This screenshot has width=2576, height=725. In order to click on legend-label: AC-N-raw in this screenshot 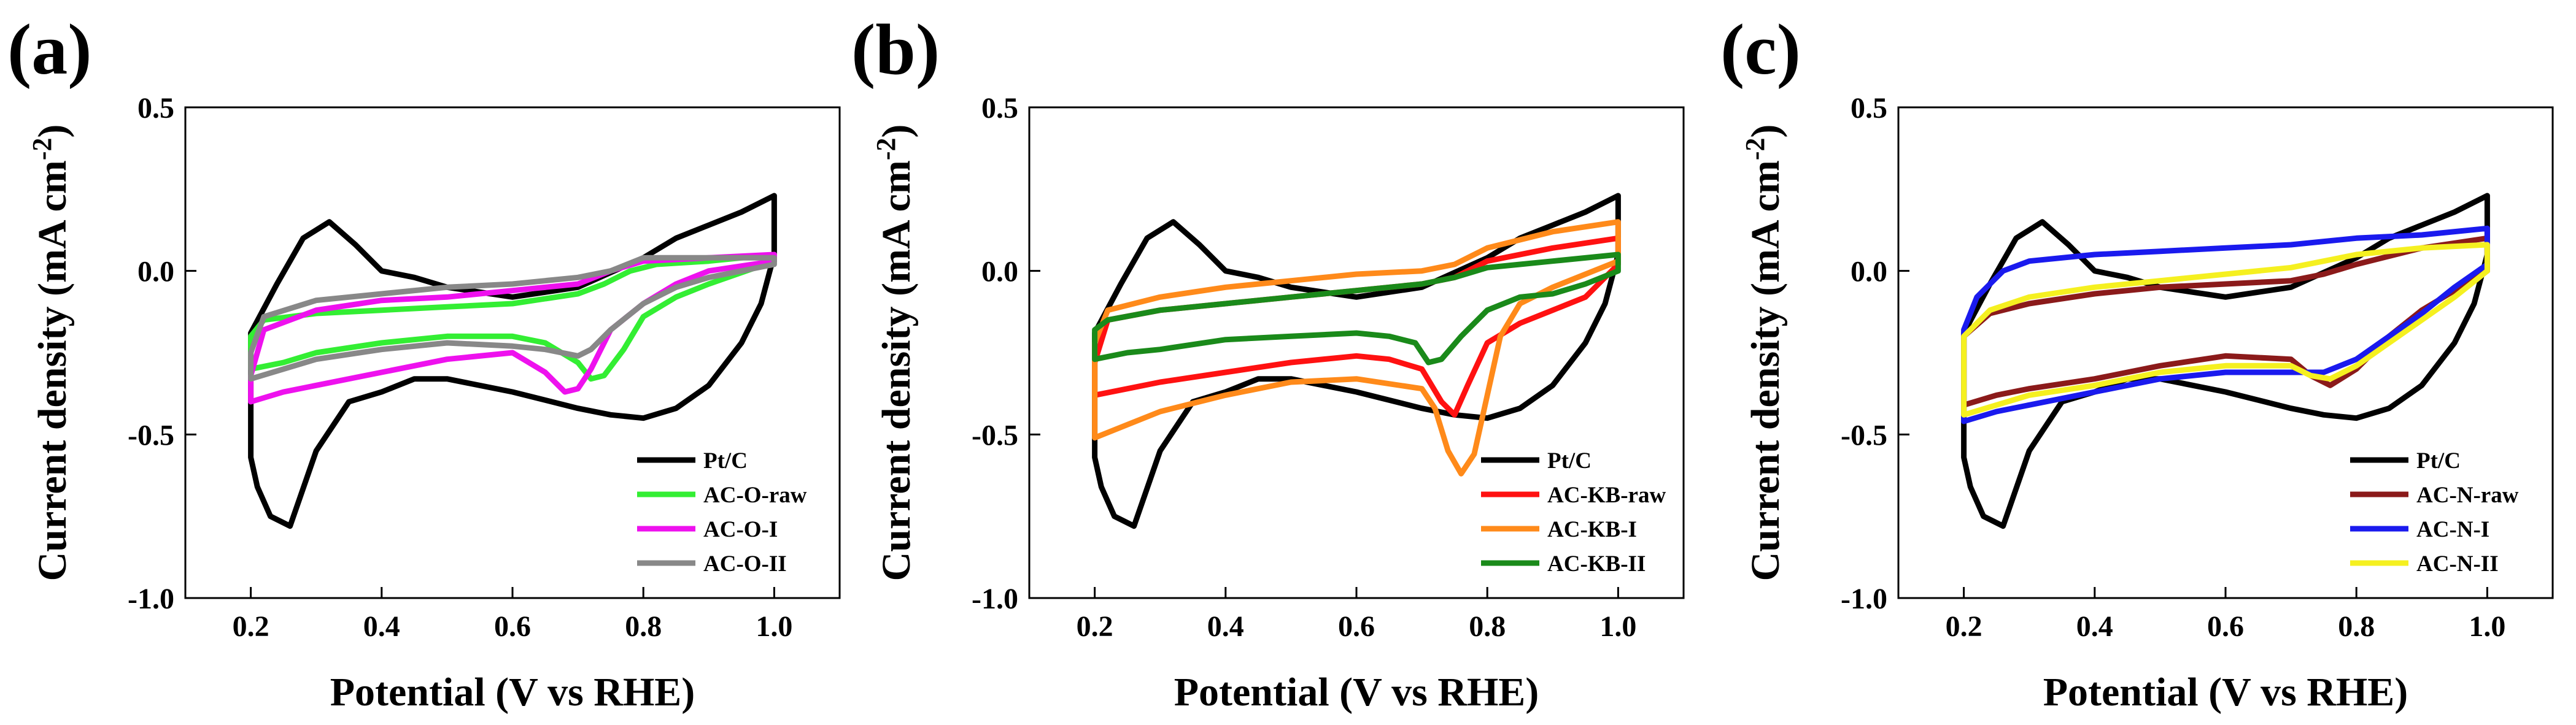, I will do `click(2467, 495)`.